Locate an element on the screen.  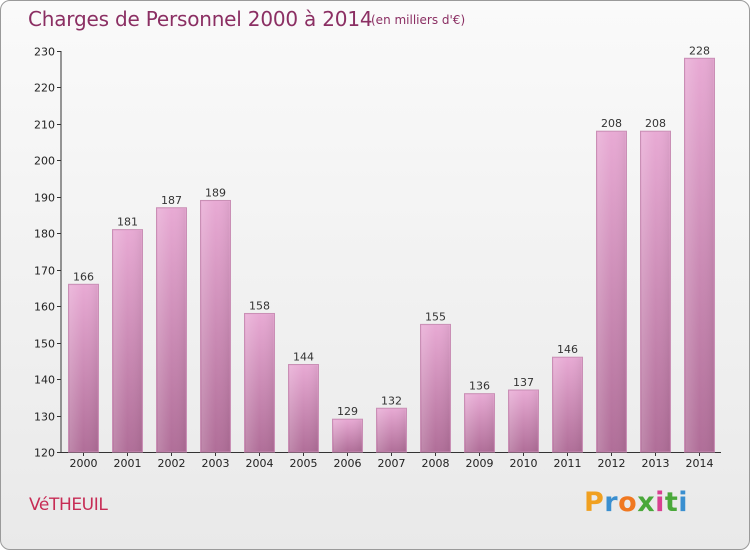
y-tick-label: 200 is located at coordinates (44, 161).